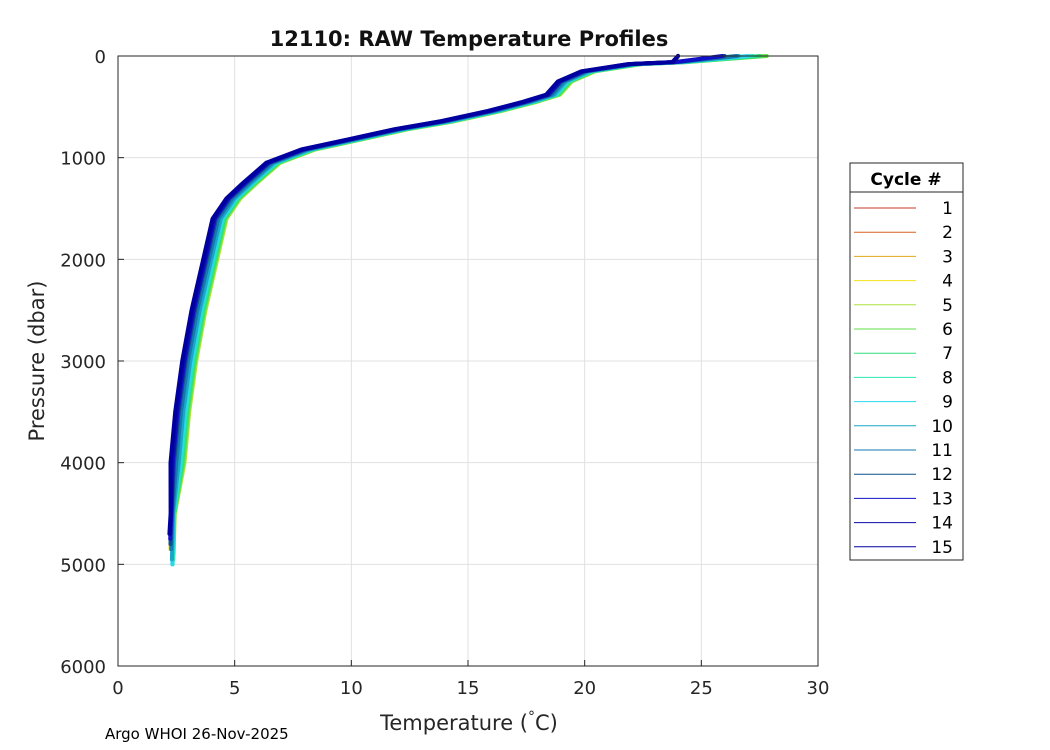  What do you see at coordinates (947, 306) in the screenshot?
I see `legend-label-5: 5` at bounding box center [947, 306].